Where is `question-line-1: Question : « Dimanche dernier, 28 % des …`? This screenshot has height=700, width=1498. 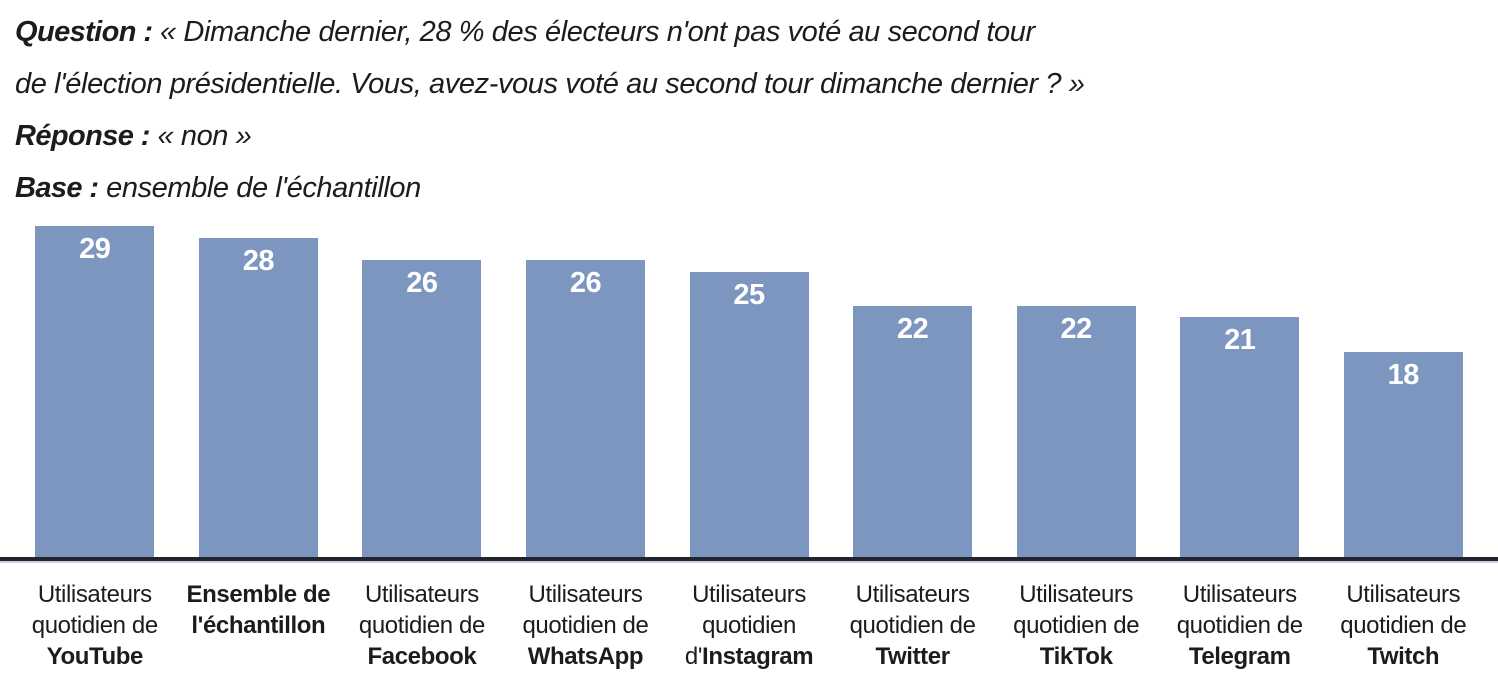
question-line-1: Question : « Dimanche dernier, 28 % des … is located at coordinates (748, 32).